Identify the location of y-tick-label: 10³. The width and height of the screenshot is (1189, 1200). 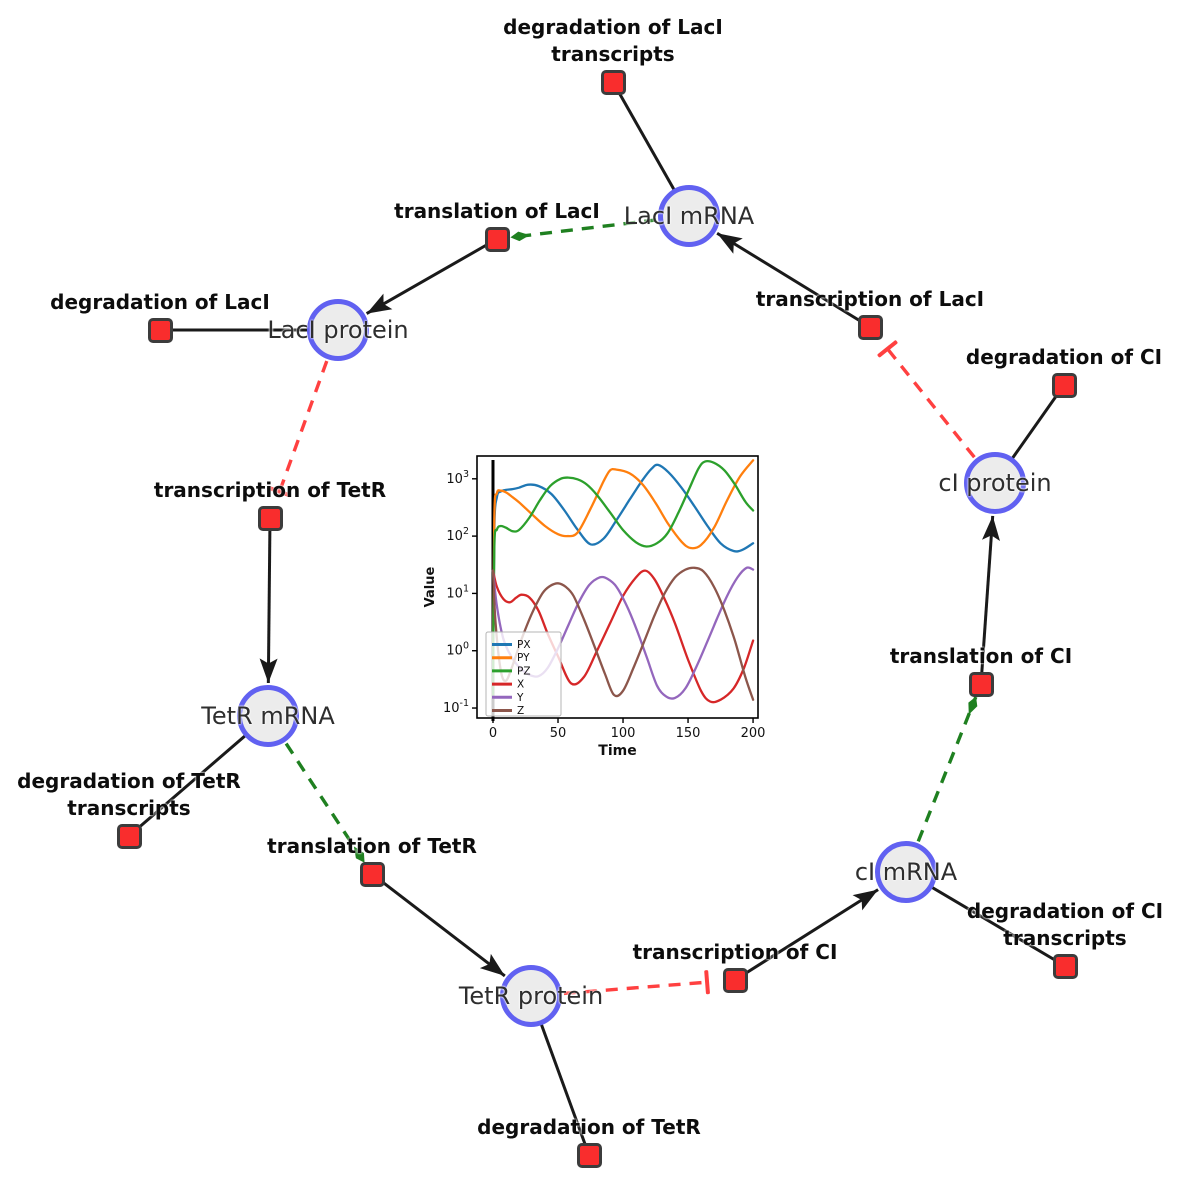
(457, 478).